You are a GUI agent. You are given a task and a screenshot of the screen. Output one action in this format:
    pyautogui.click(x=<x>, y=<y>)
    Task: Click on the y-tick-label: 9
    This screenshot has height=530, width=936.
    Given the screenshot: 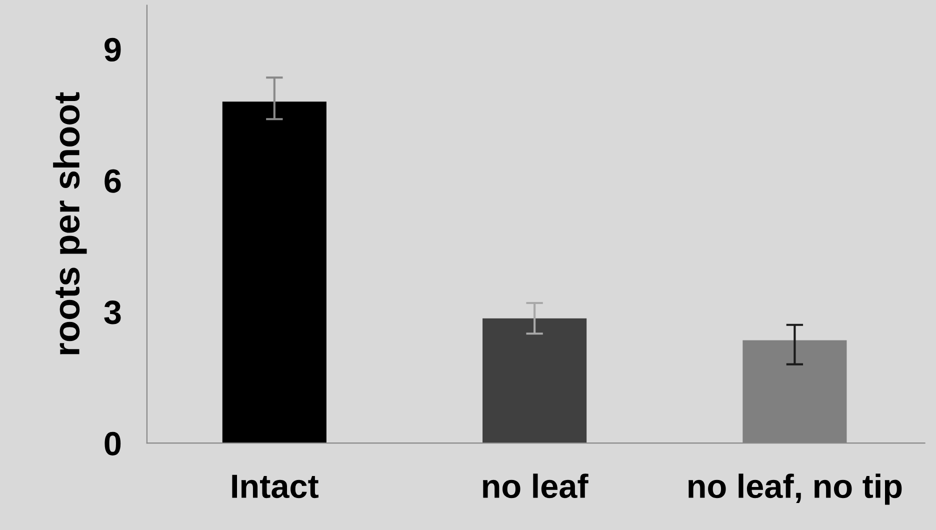 What is the action you would take?
    pyautogui.click(x=112, y=50)
    